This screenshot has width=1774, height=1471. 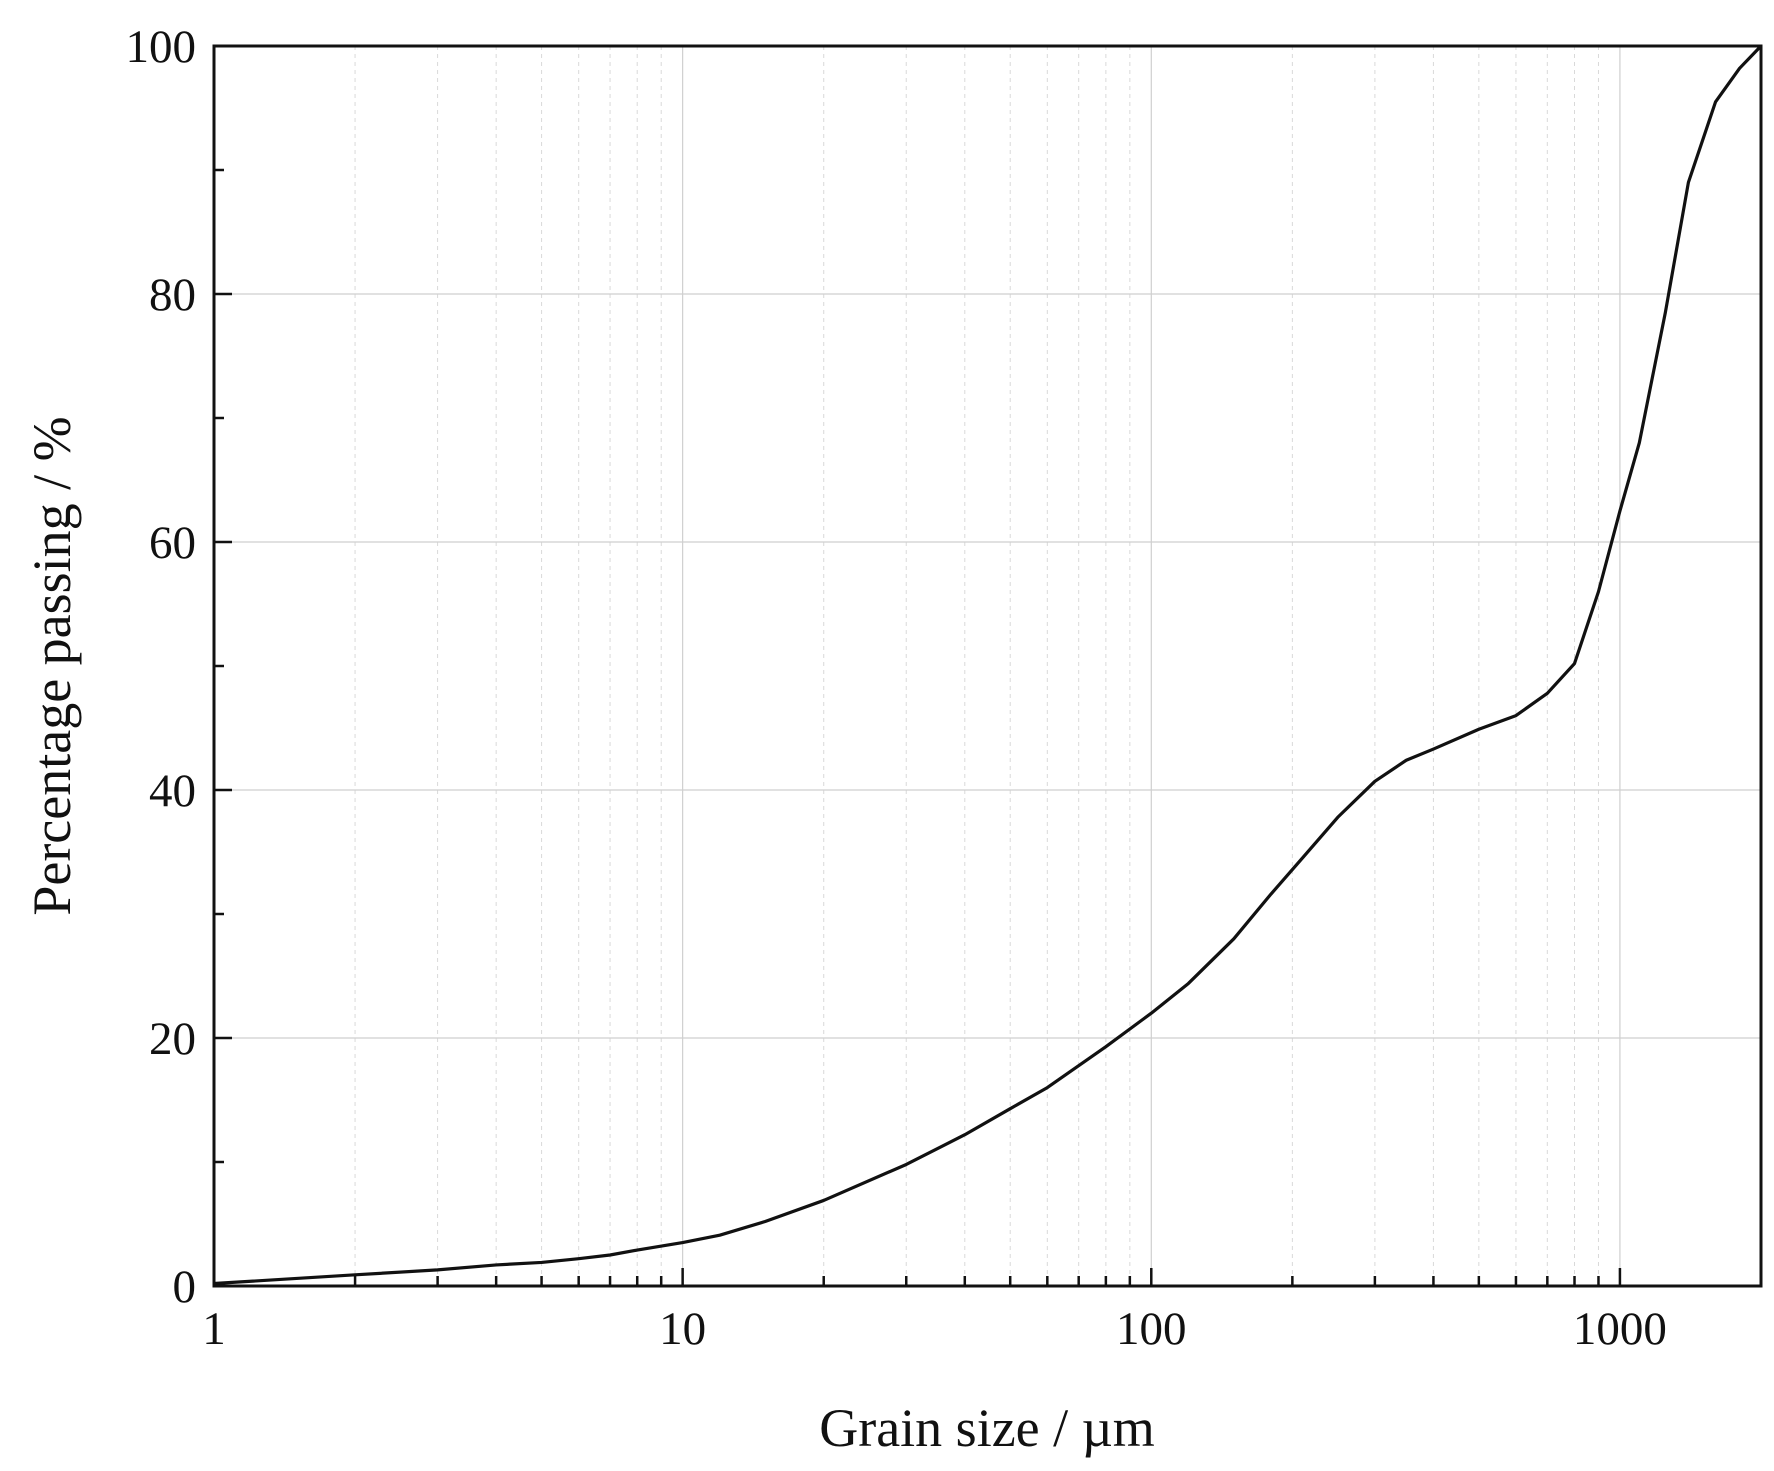 What do you see at coordinates (185, 1287) in the screenshot?
I see `y-tick-label: 0` at bounding box center [185, 1287].